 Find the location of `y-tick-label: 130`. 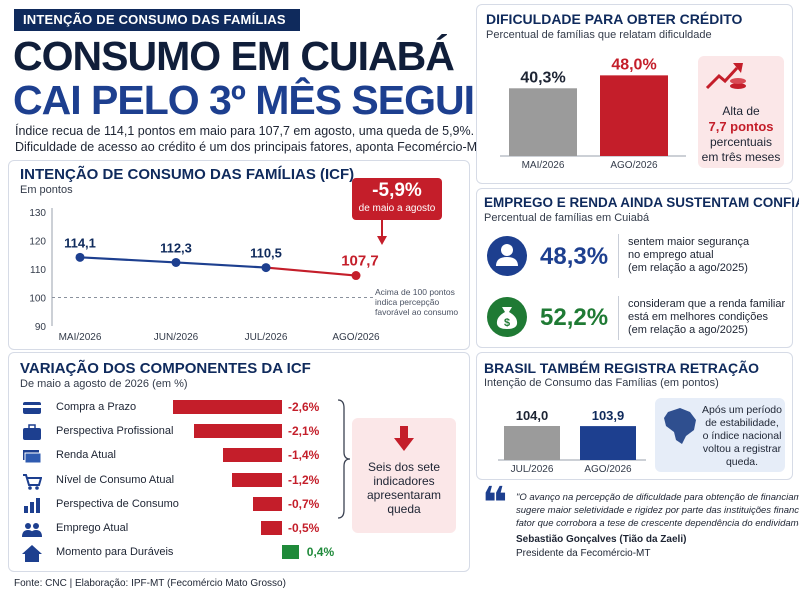

y-tick-label: 130 is located at coordinates (37, 213).